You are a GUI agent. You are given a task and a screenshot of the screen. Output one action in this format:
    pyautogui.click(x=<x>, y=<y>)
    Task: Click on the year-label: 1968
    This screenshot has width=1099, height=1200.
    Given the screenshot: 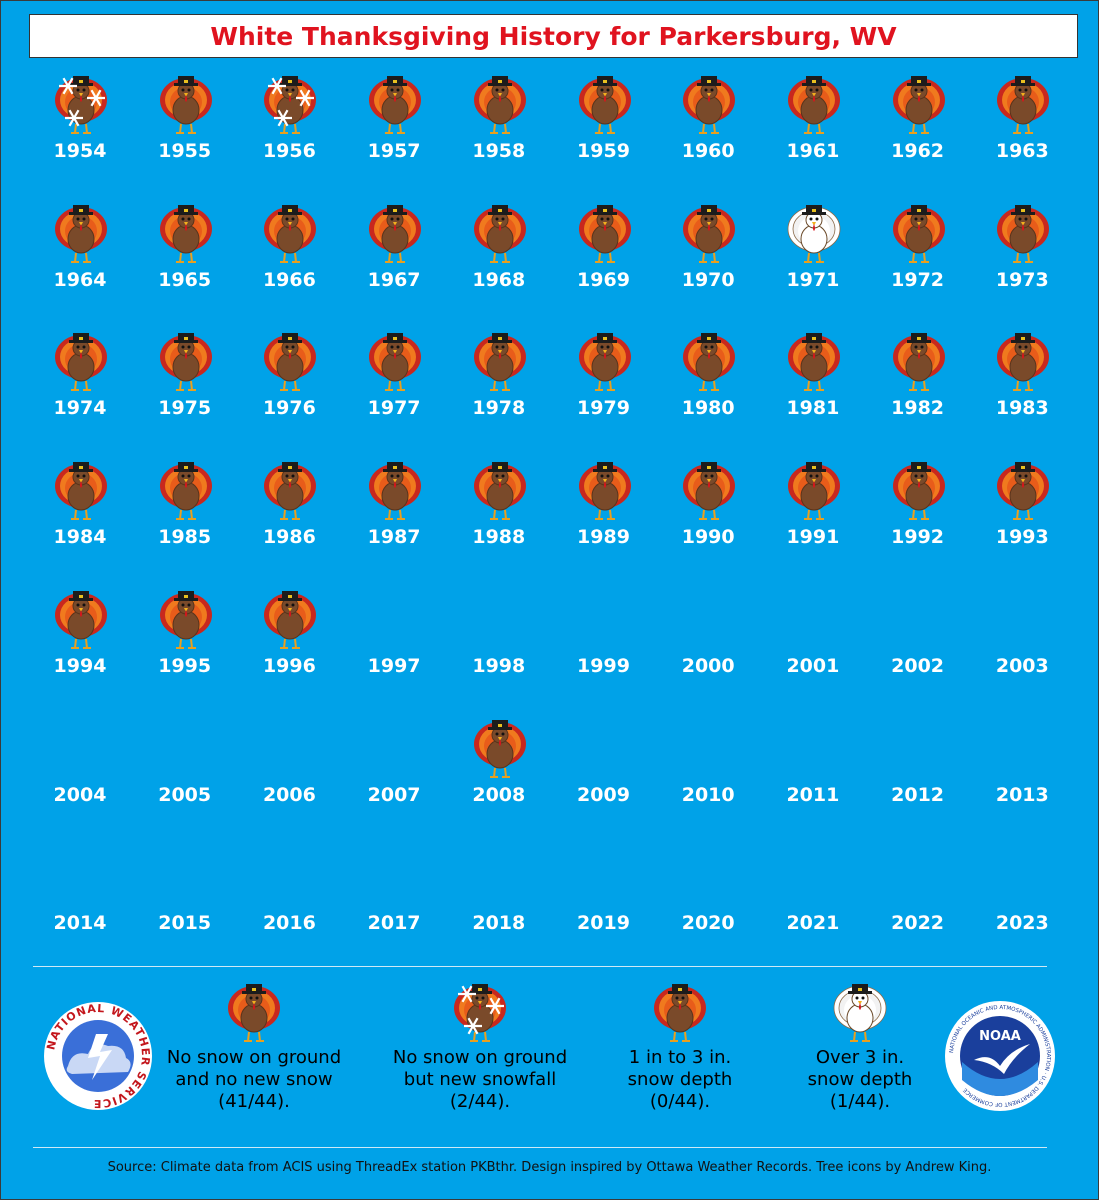 What is the action you would take?
    pyautogui.click(x=499, y=279)
    